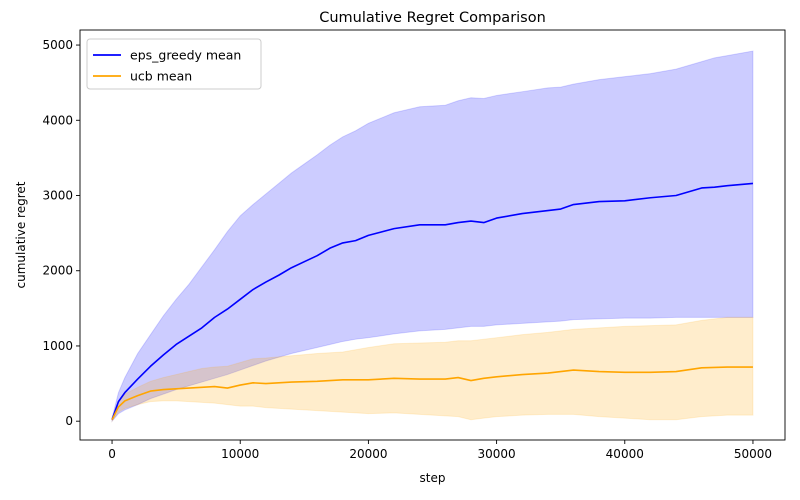  Describe the element at coordinates (433, 478) in the screenshot. I see `x-axis-label: step` at that location.